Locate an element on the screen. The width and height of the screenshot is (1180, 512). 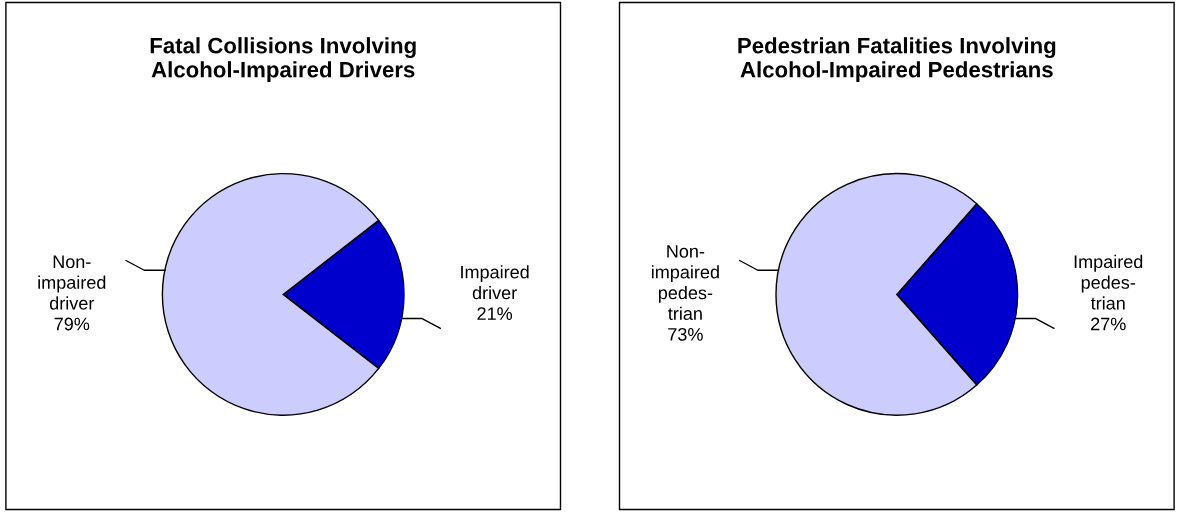
chart-title: Fatal Collisions Involving Alcohol-Impaired Drivers is located at coordinates (283, 59).